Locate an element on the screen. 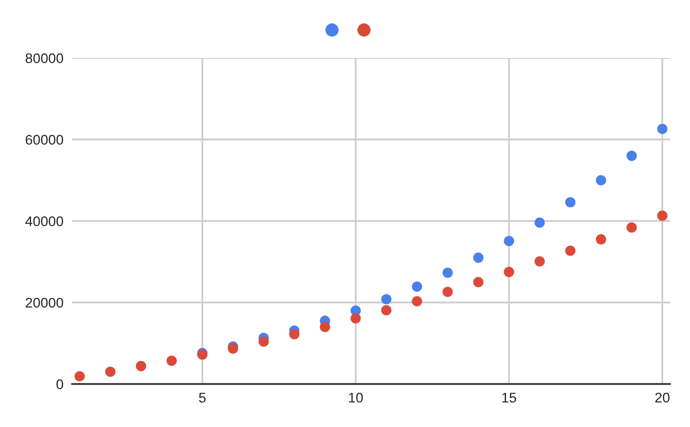  x-tick-label: 20 is located at coordinates (662, 397).